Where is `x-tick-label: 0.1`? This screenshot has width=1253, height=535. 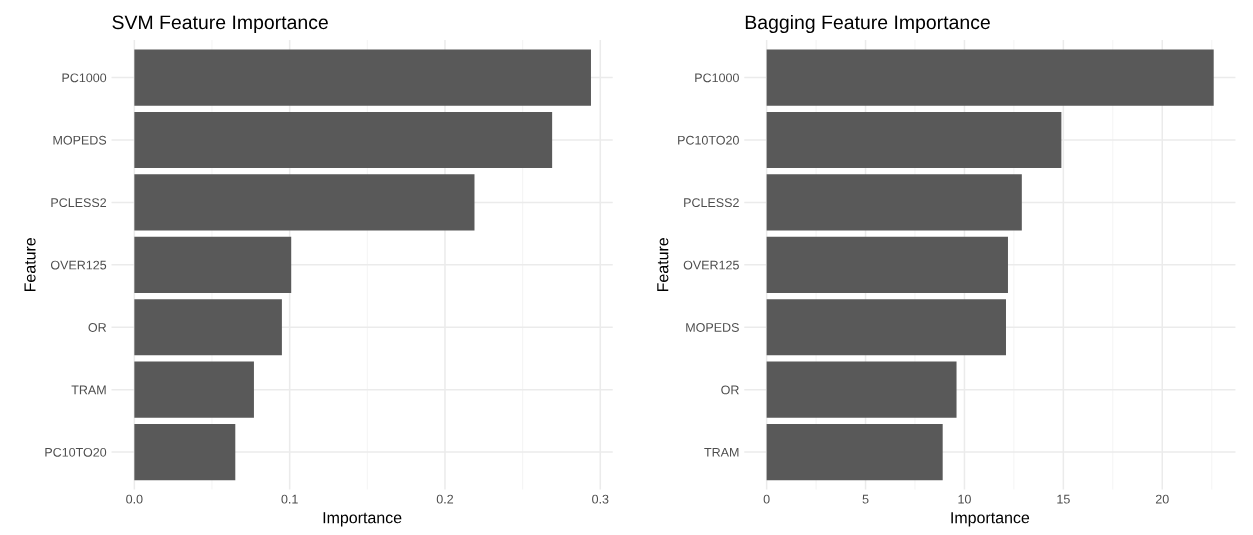 x-tick-label: 0.1 is located at coordinates (289, 499).